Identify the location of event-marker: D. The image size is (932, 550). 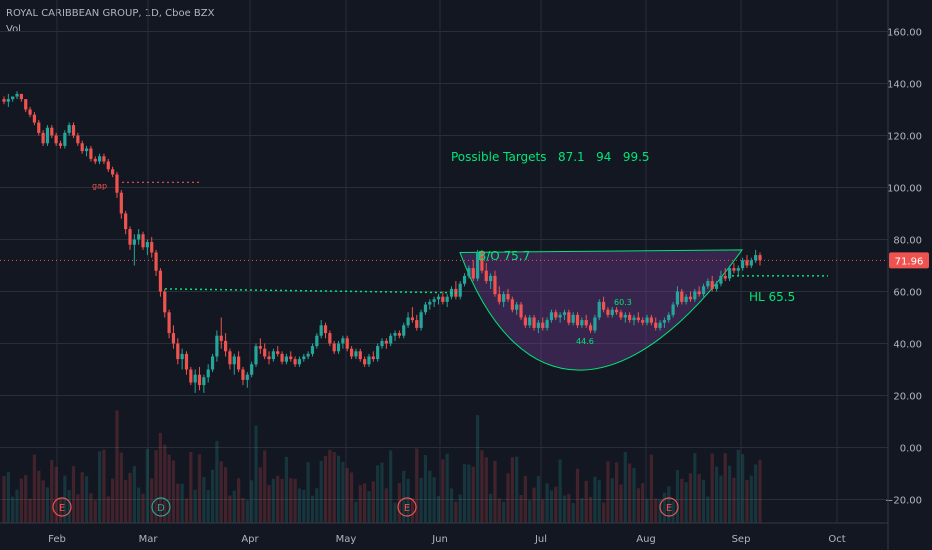
(161, 507).